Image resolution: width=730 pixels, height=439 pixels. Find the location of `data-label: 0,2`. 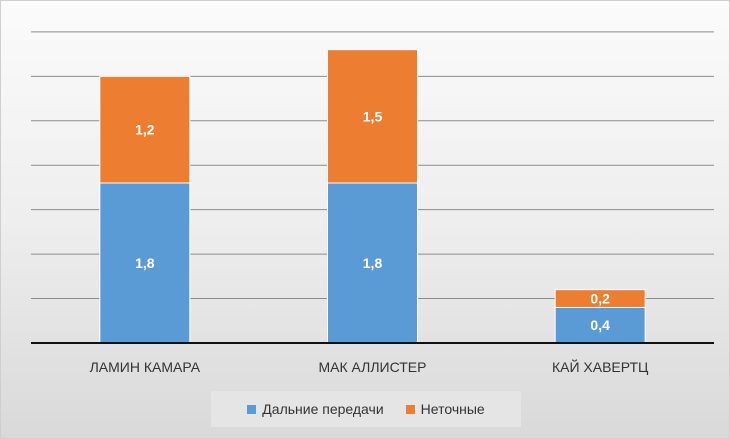

data-label: 0,2 is located at coordinates (600, 299).